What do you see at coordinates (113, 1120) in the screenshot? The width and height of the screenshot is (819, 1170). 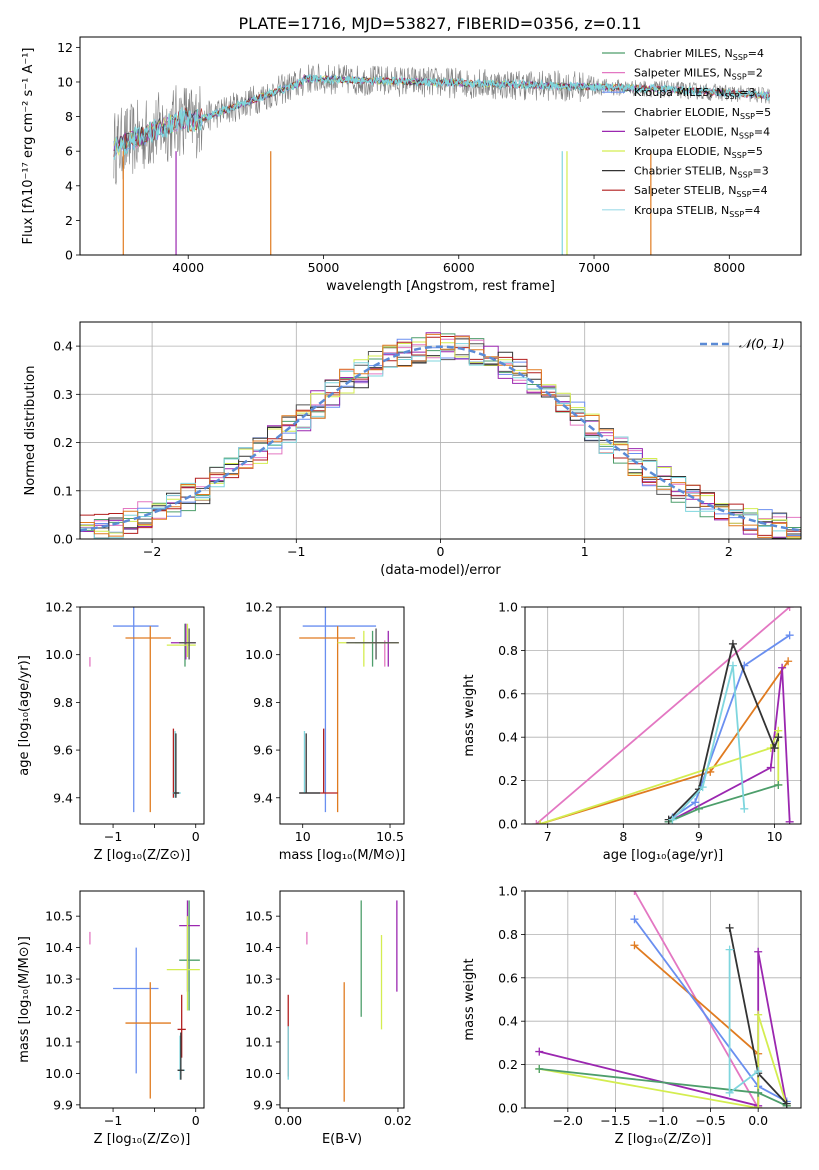 I see `x-tick-label: −1` at bounding box center [113, 1120].